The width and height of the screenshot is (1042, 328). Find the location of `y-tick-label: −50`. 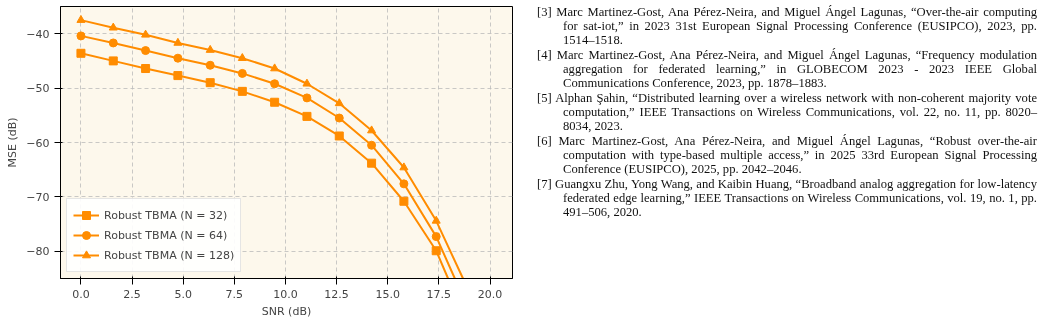

y-tick-label: −50 is located at coordinates (38, 89).